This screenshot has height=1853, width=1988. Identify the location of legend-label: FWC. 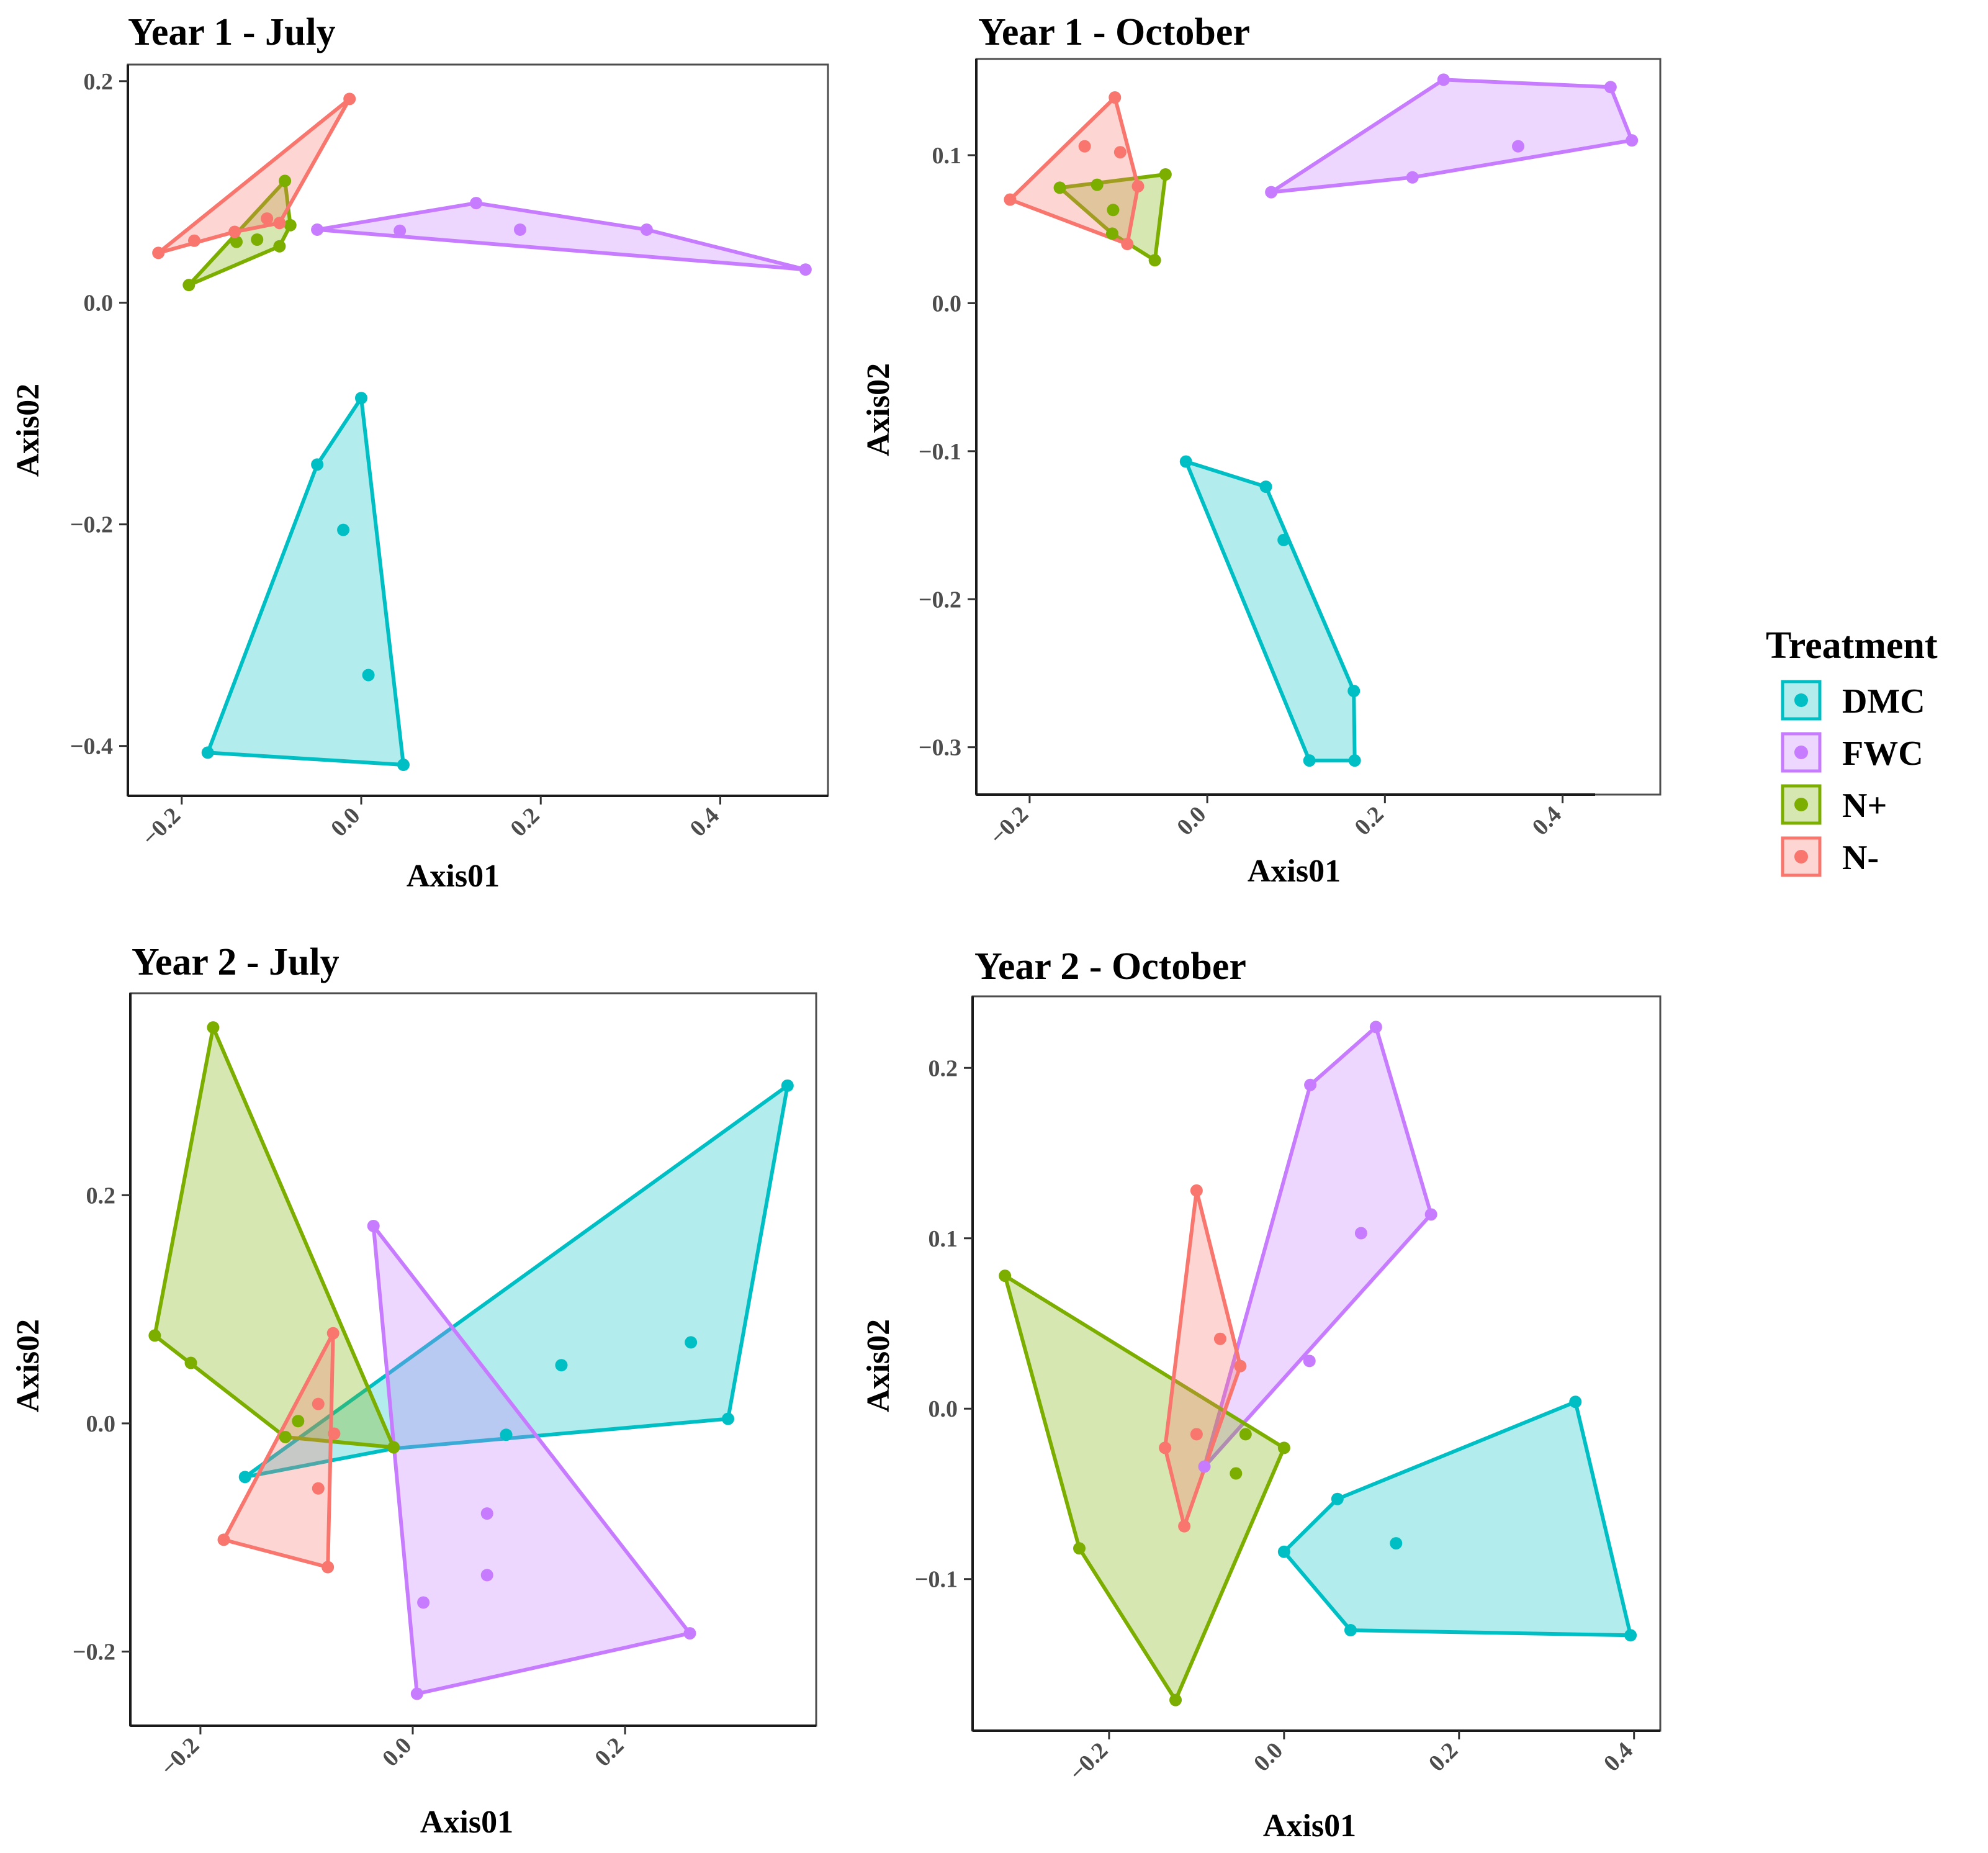
(1883, 753).